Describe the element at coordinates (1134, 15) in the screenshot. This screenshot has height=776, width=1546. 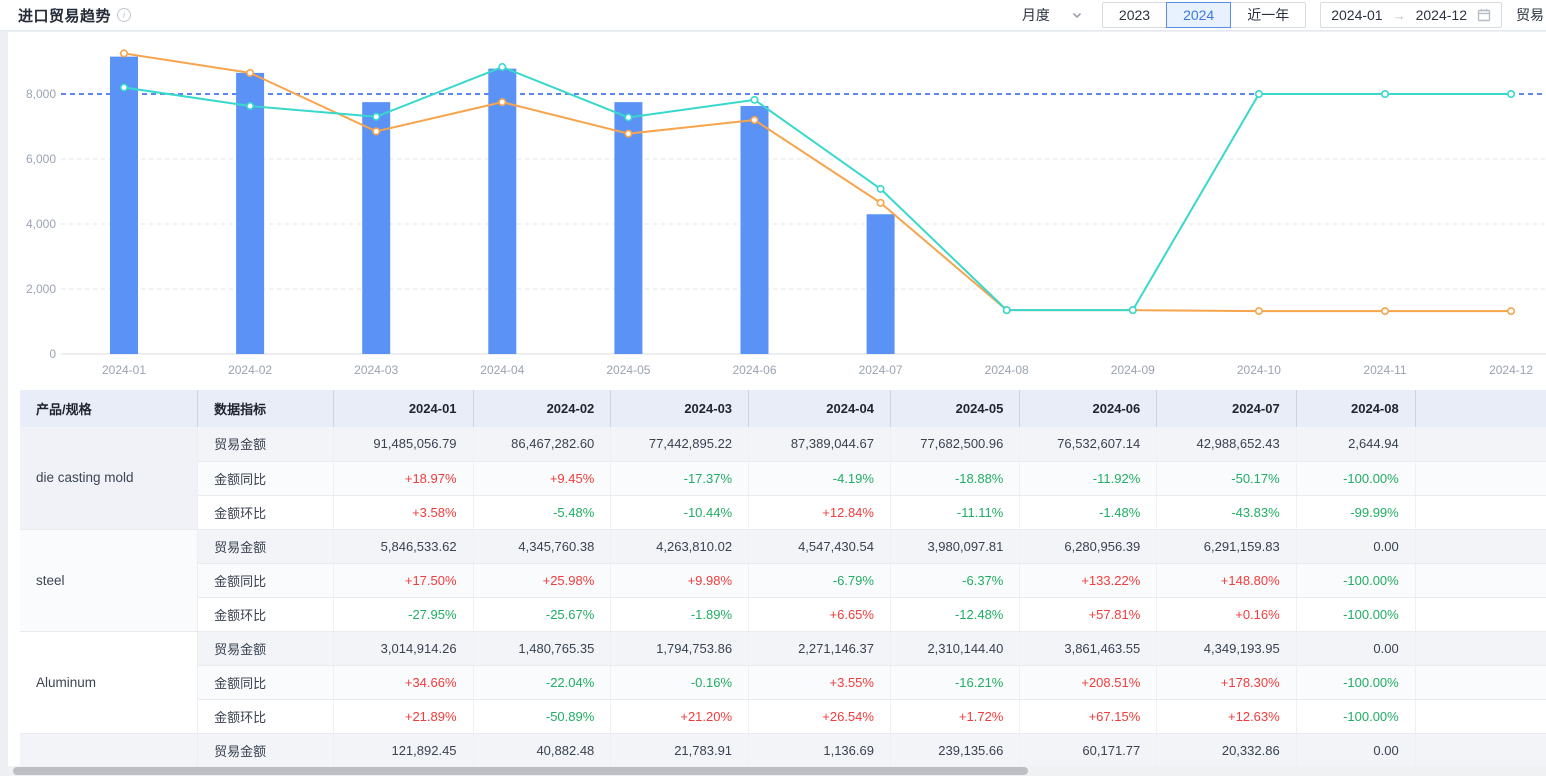
I see `year-2023-button: 2023` at that location.